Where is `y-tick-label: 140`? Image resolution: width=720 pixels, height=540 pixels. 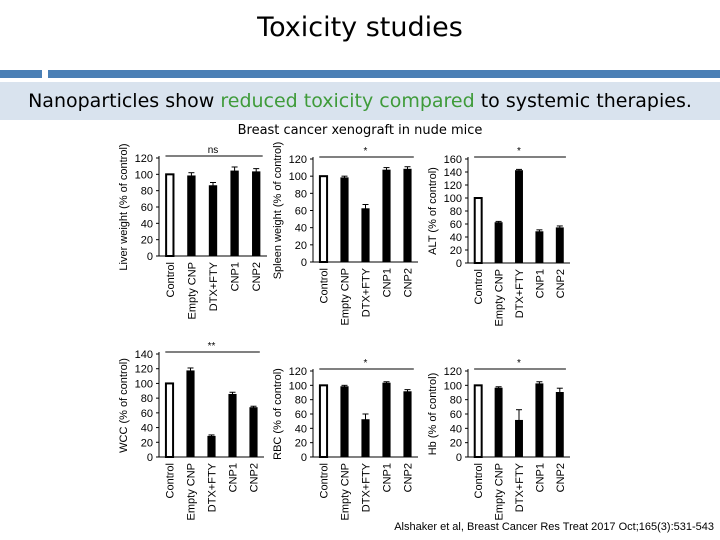 y-tick-label: 140 is located at coordinates (453, 173).